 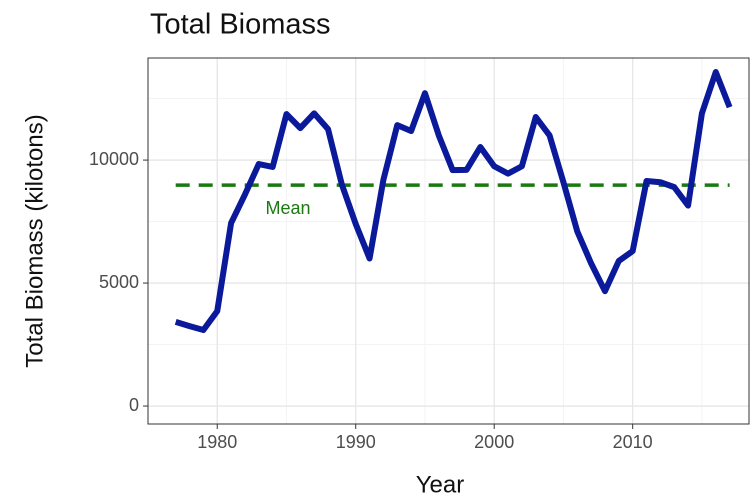 I want to click on x-tick-label: 2000, so click(x=494, y=442).